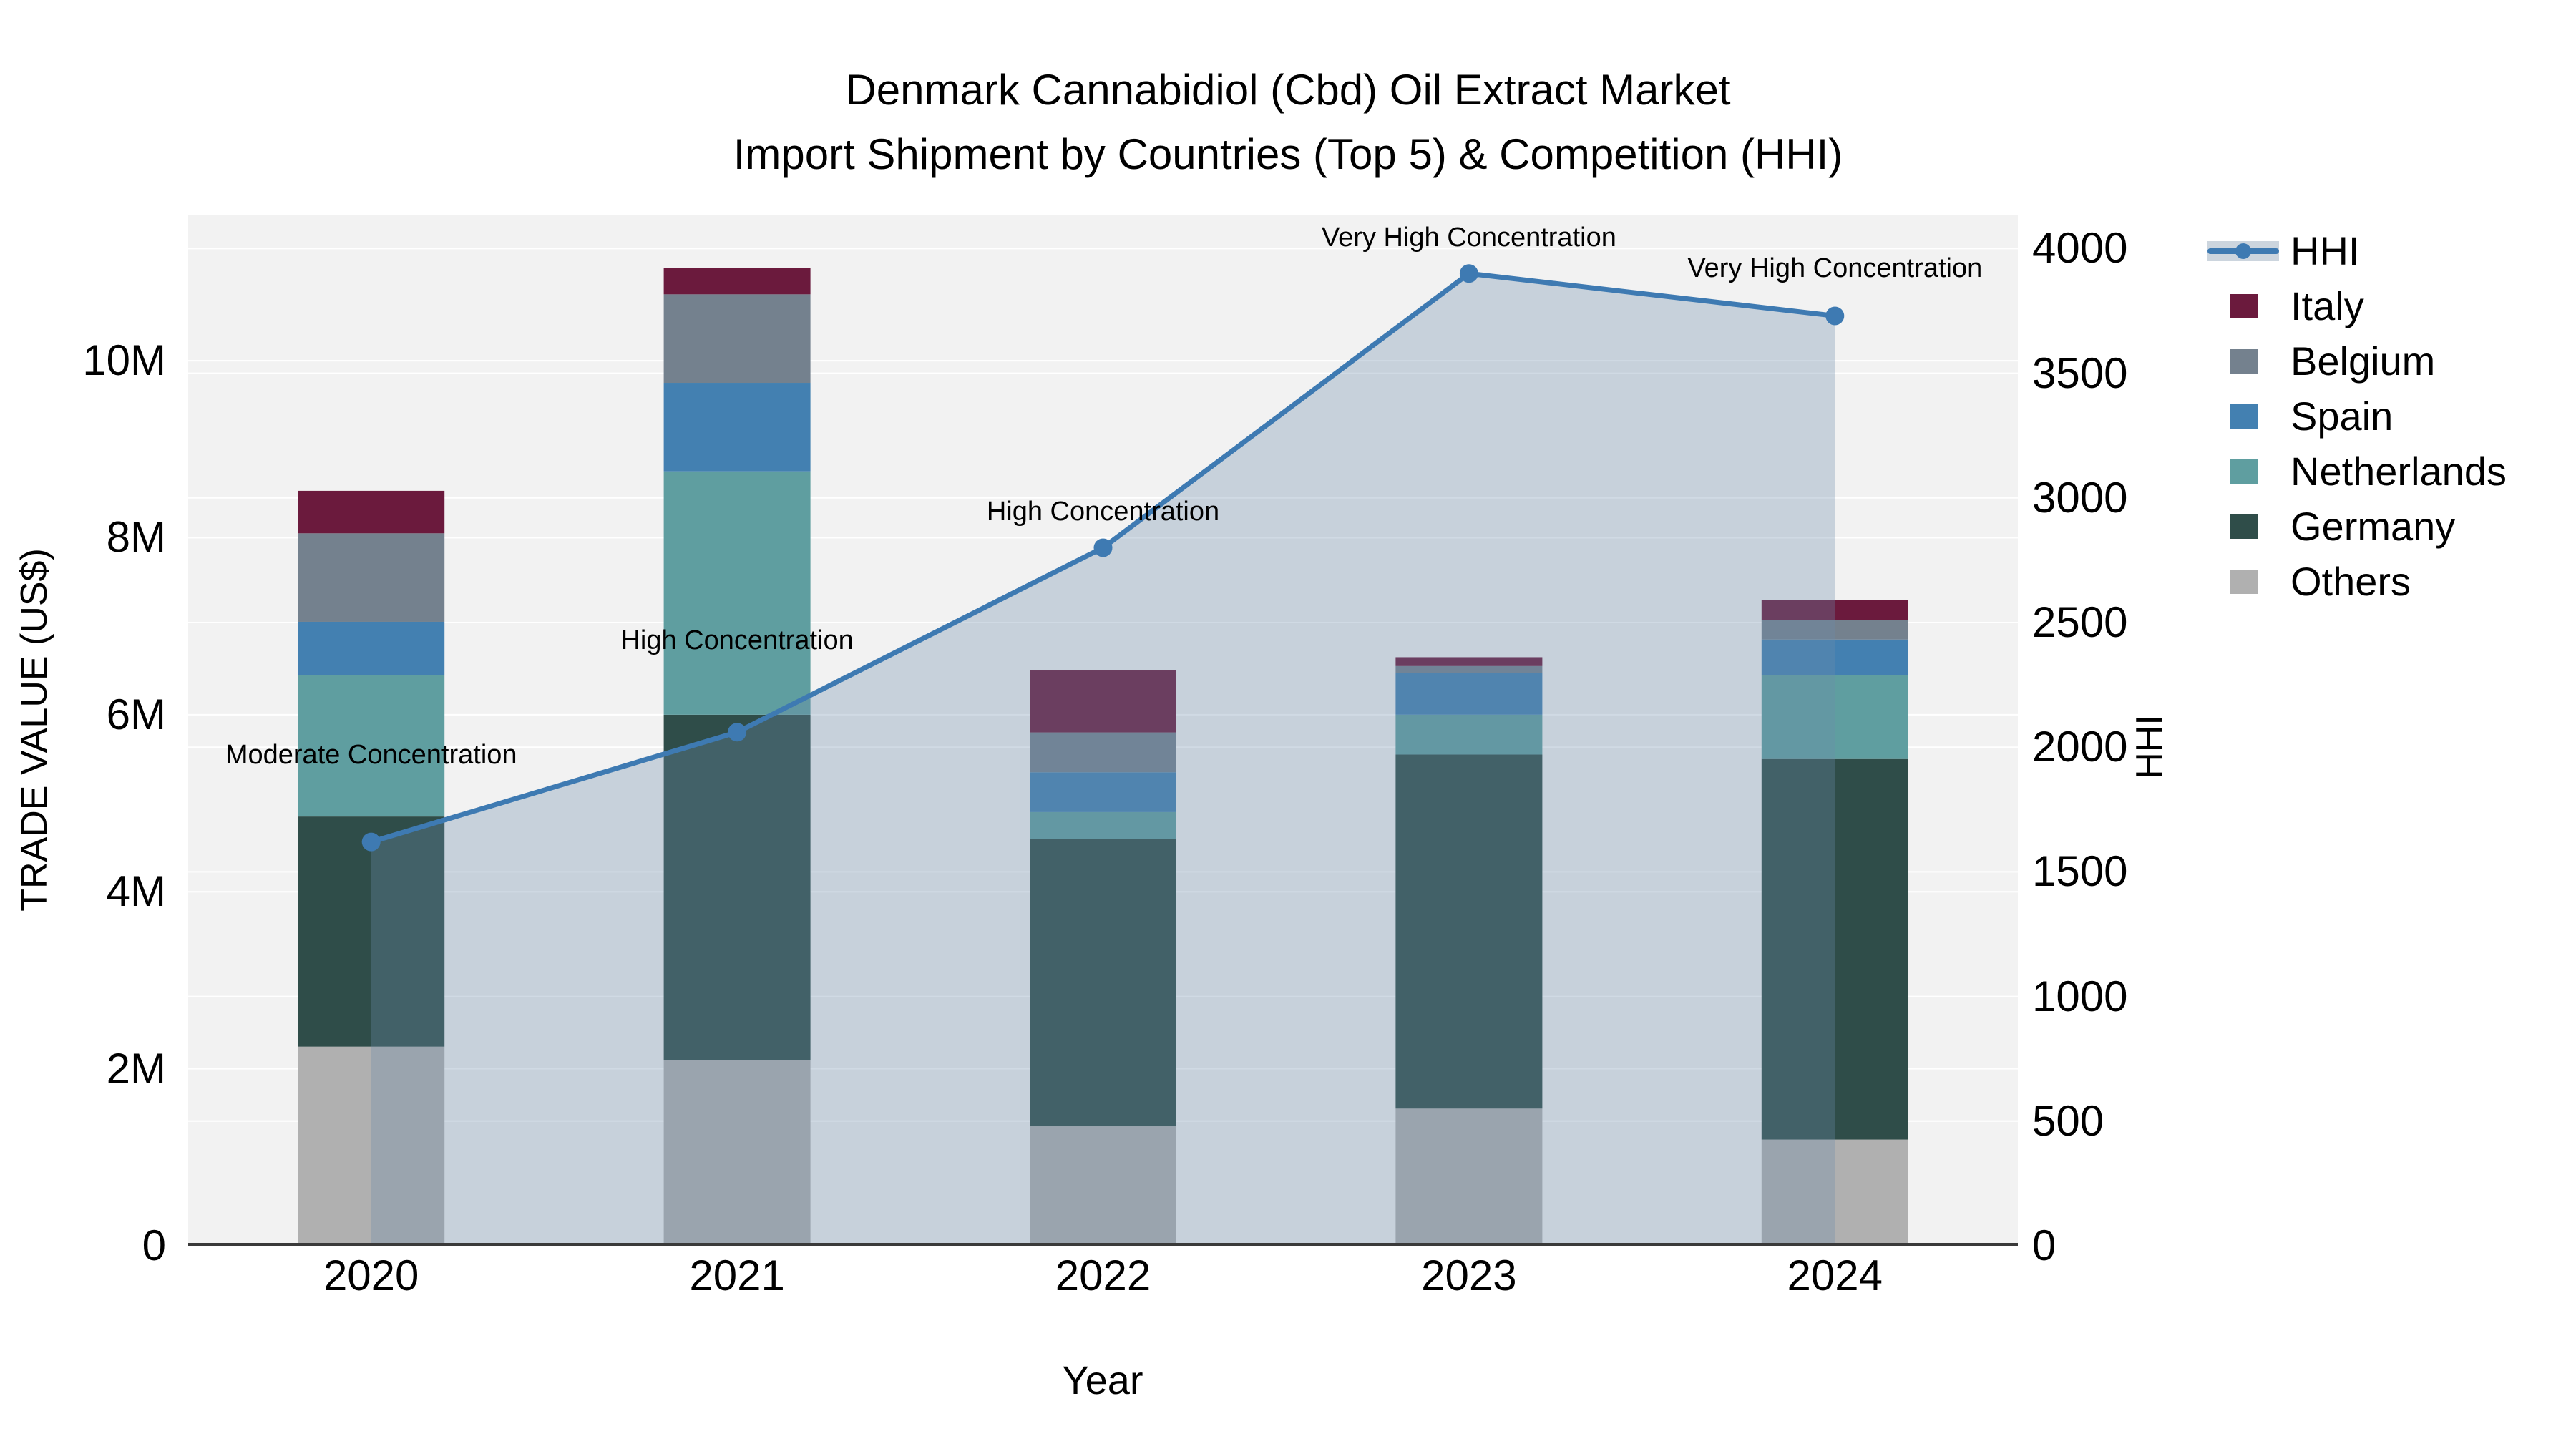 The height and width of the screenshot is (1449, 2576). I want to click on y-right-tick-2000: 2000, so click(2080, 747).